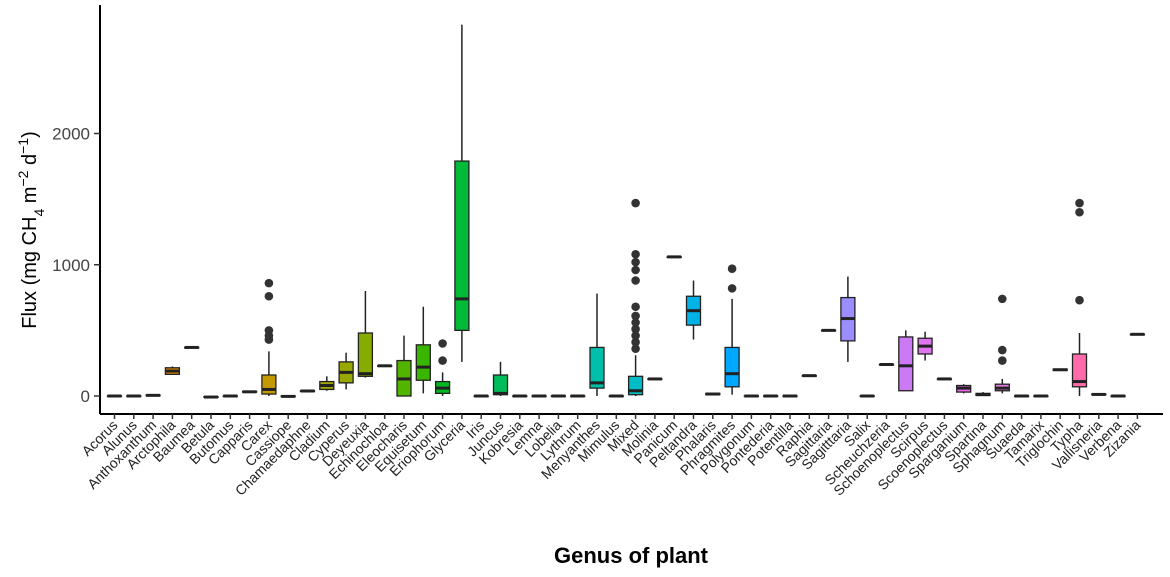 The width and height of the screenshot is (1170, 577). I want to click on box-panicum, so click(674, 257).